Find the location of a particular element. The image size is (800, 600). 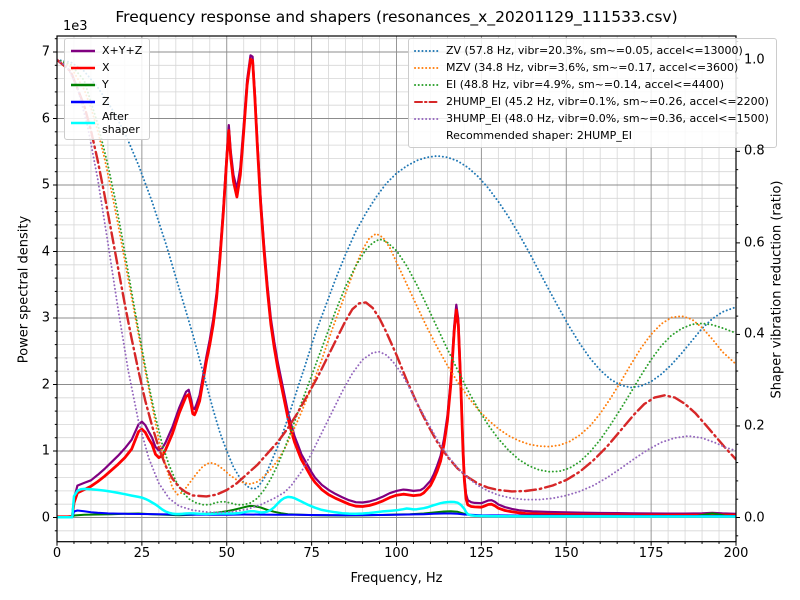

y-left-tick-label: 2 is located at coordinates (45, 384).